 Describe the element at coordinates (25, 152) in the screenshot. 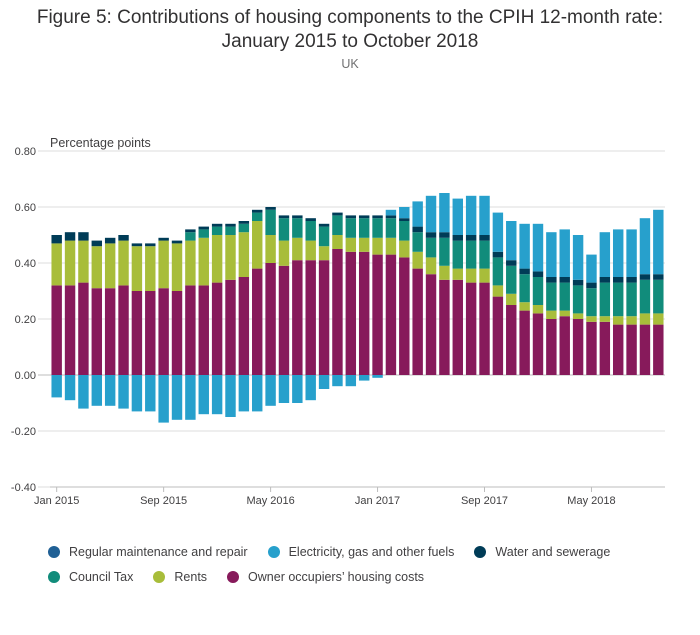

I see `y-tick-label: 0.80` at that location.